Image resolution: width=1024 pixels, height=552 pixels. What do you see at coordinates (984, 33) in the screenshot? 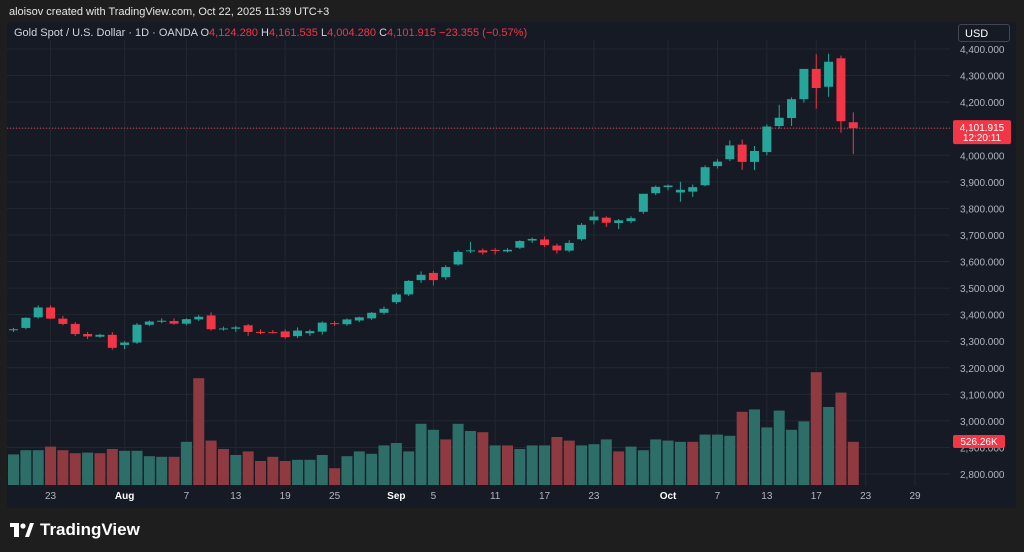
I see `currency-button: USD` at bounding box center [984, 33].